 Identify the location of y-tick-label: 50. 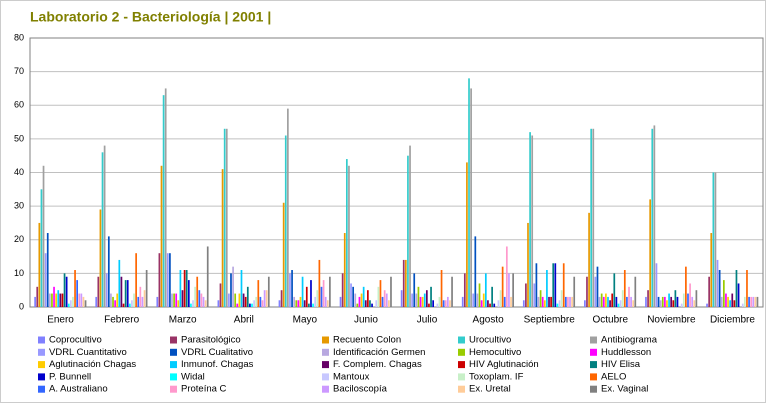
(19, 138).